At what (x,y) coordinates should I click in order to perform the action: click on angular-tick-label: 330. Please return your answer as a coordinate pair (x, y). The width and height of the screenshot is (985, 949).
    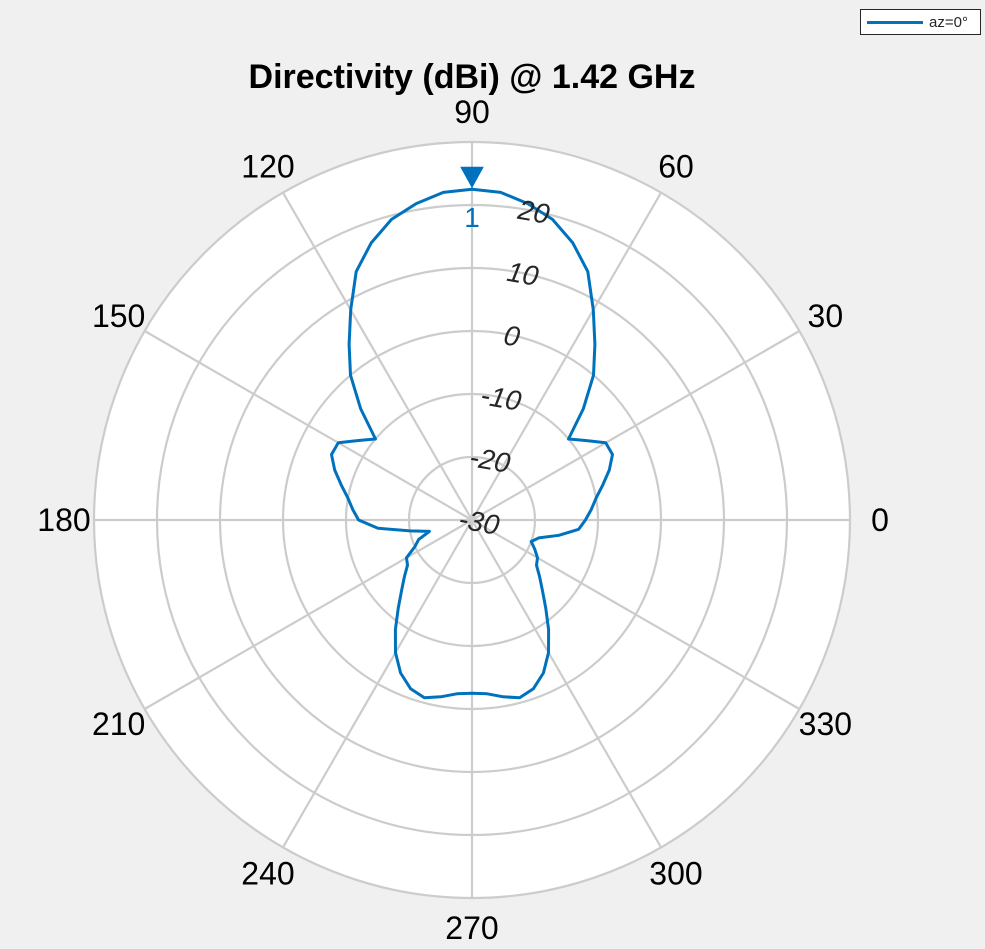
    Looking at the image, I should click on (825, 724).